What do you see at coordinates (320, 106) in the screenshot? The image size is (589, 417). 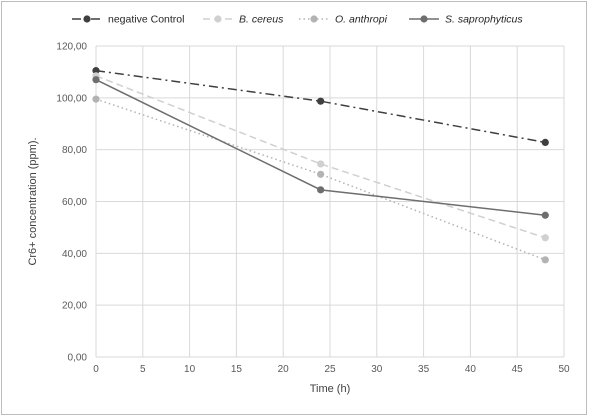 I see `series-line` at bounding box center [320, 106].